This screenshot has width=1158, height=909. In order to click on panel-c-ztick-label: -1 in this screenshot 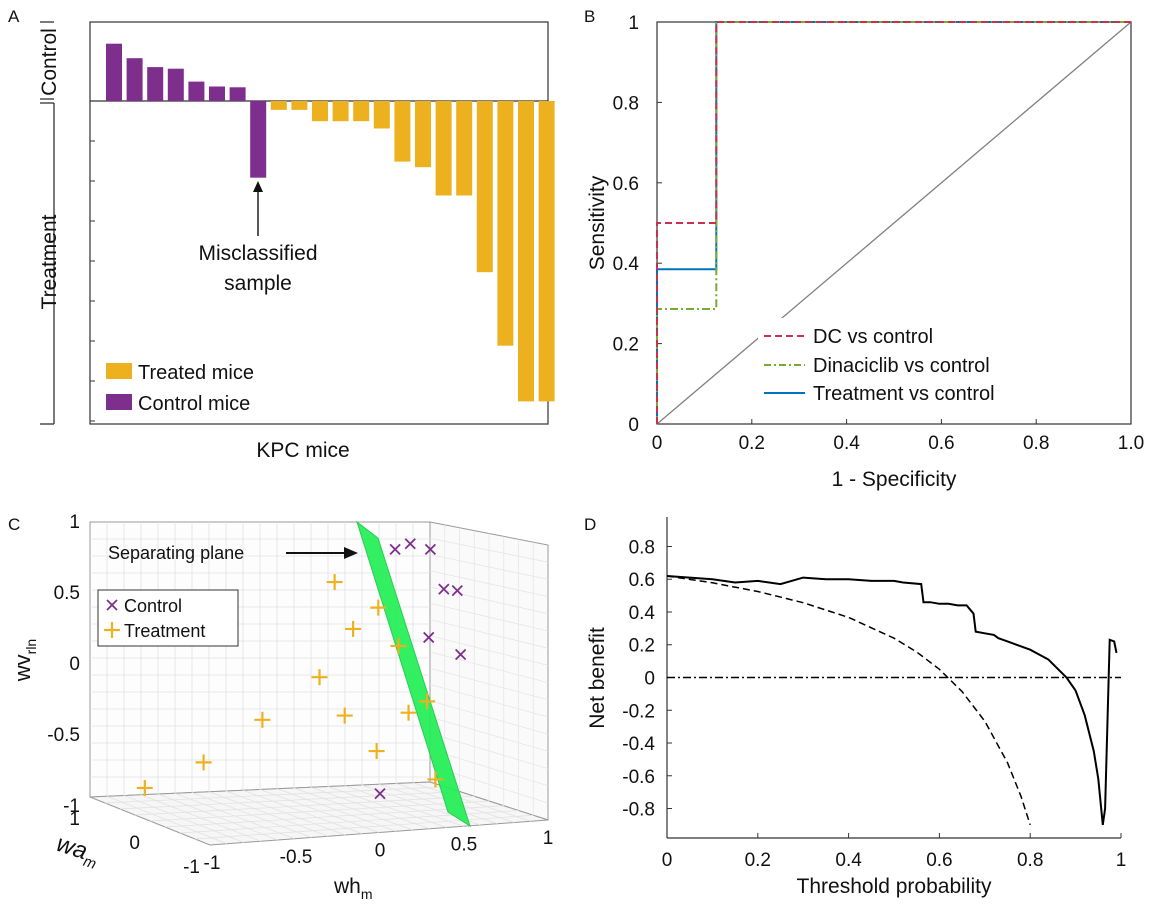, I will do `click(71, 806)`.